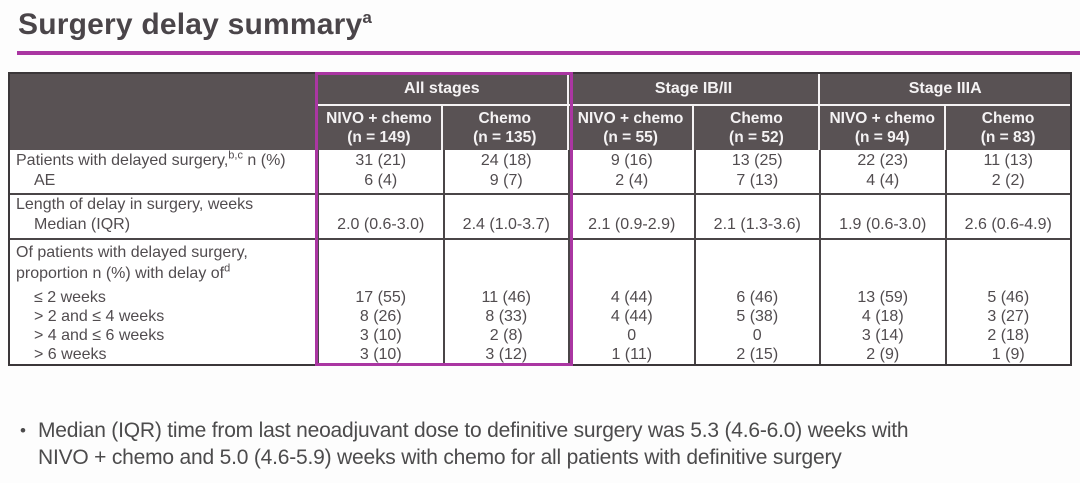  I want to click on median-value: 2.1 (1.3-3.6), so click(757, 224).